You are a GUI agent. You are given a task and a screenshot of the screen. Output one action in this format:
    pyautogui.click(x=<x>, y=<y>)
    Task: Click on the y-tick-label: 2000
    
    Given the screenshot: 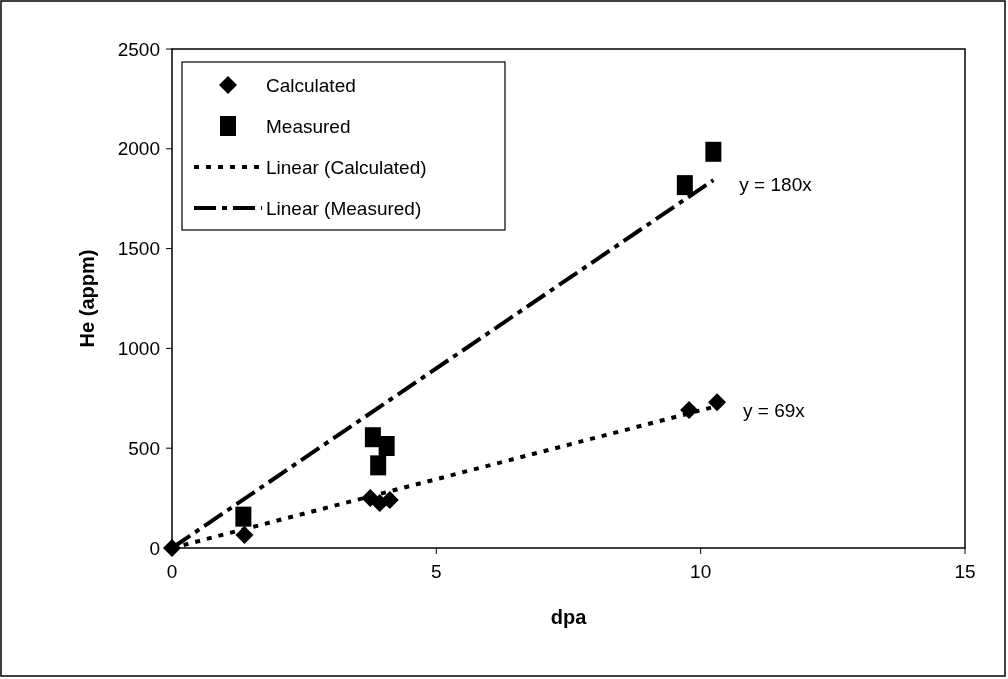 What is the action you would take?
    pyautogui.click(x=138, y=149)
    